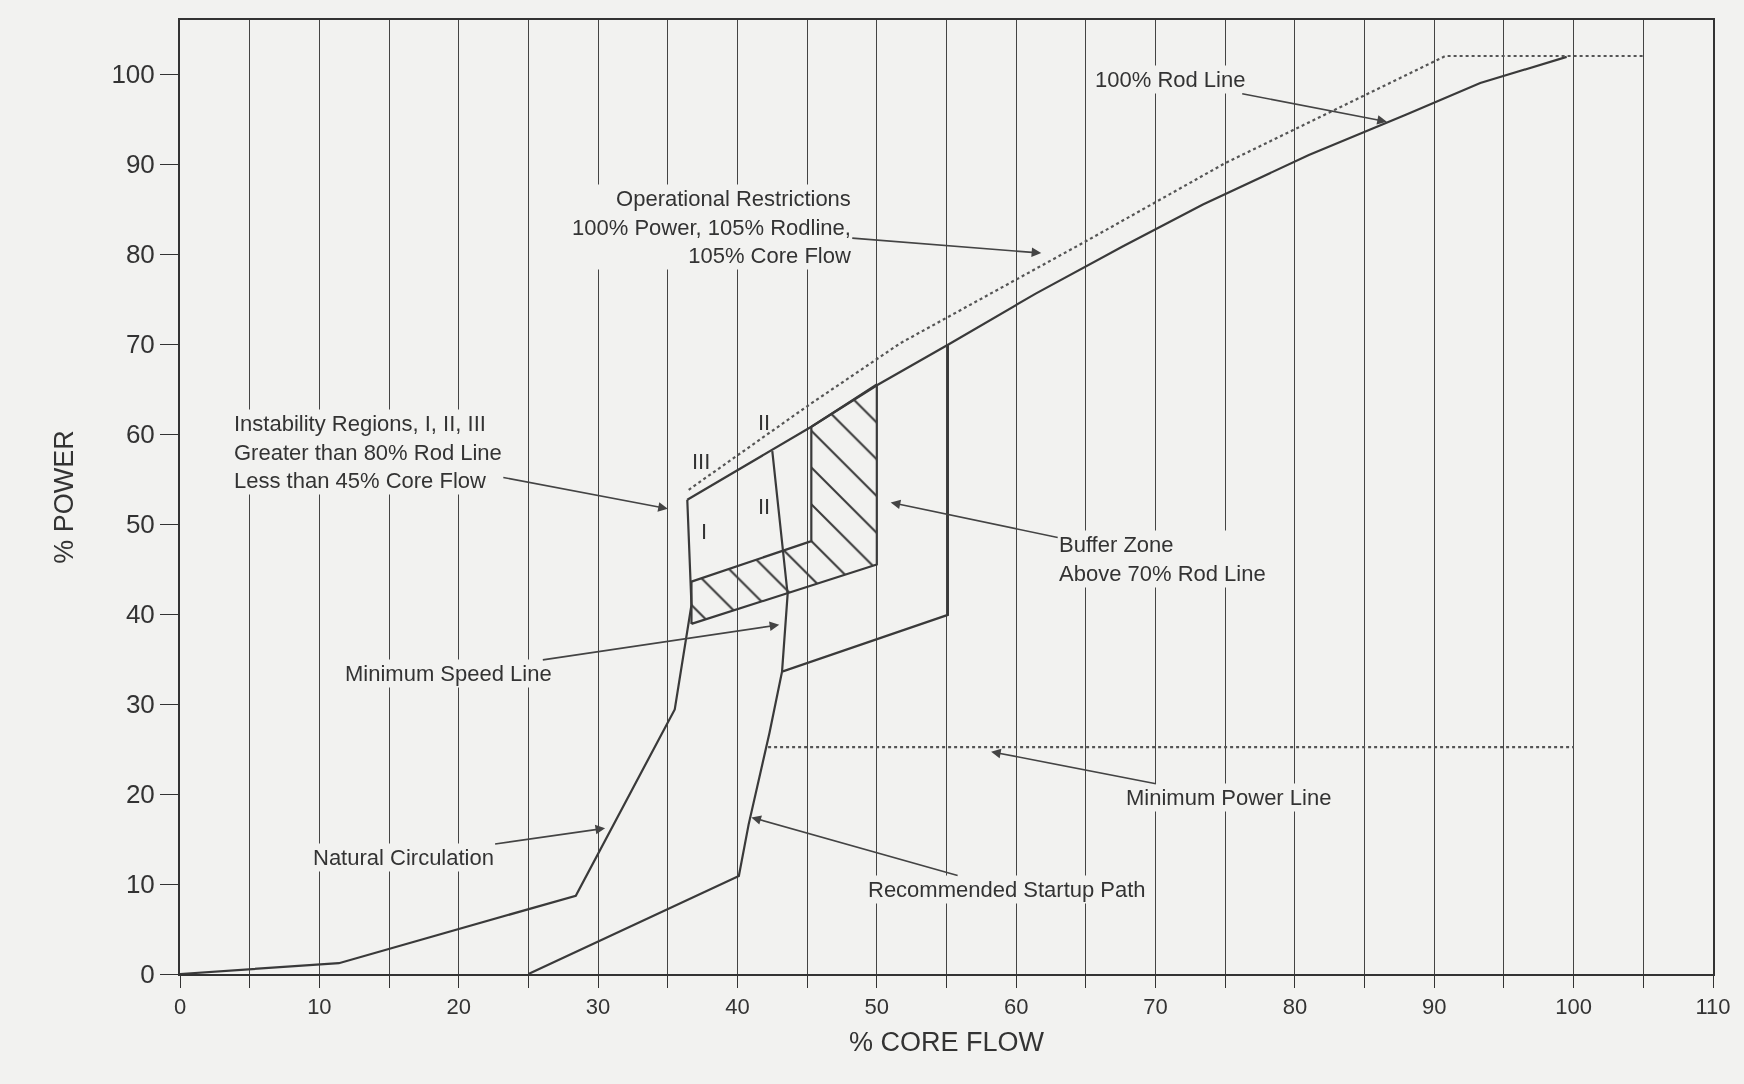 The image size is (1744, 1084). Describe the element at coordinates (140, 794) in the screenshot. I see `y-tick-label: 20` at that location.